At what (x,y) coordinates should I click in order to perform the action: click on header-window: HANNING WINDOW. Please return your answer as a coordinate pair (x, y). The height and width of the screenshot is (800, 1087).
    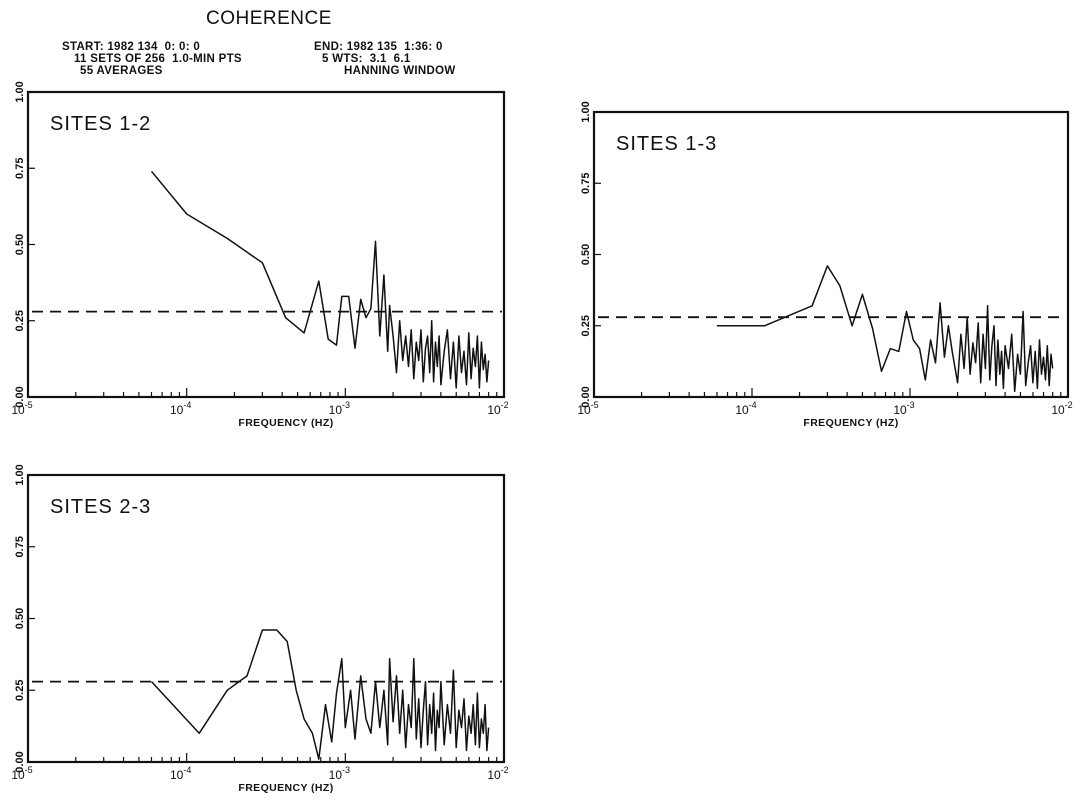
    Looking at the image, I should click on (400, 71).